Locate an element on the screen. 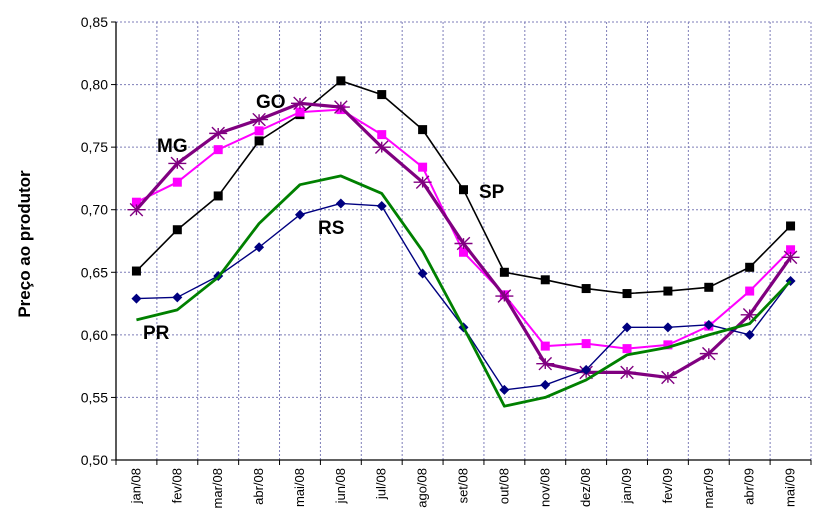 The width and height of the screenshot is (815, 529). x-tick-label: mar/08 is located at coordinates (217, 488).